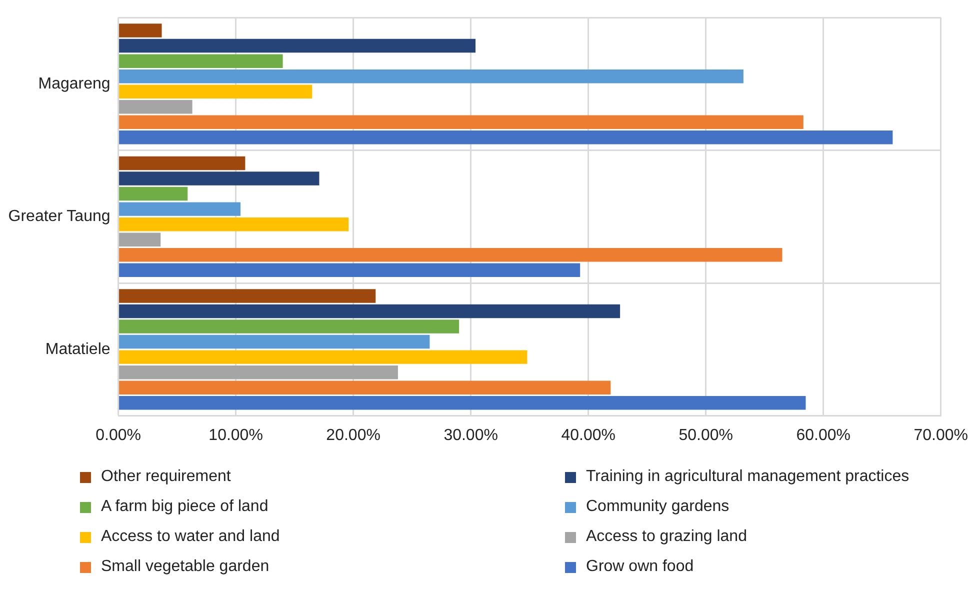 The width and height of the screenshot is (978, 596). Describe the element at coordinates (705, 435) in the screenshot. I see `x-tick-label: 50.00%` at that location.